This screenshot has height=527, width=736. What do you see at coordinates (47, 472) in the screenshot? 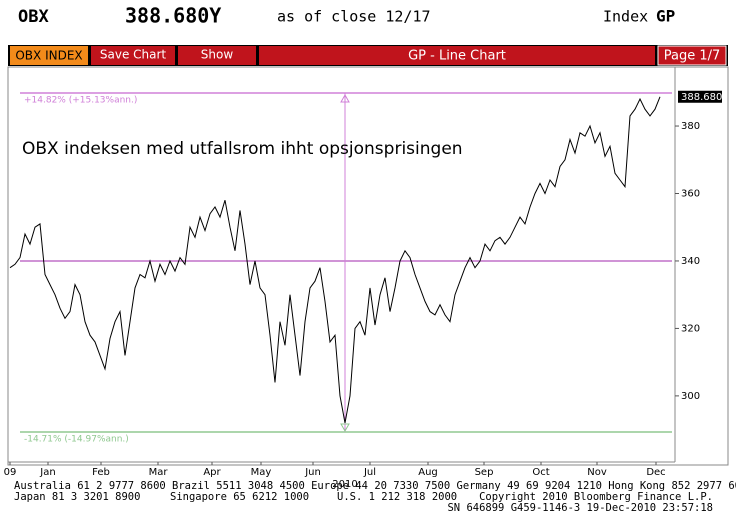
I see `x-tick-label: Jan` at bounding box center [47, 472].